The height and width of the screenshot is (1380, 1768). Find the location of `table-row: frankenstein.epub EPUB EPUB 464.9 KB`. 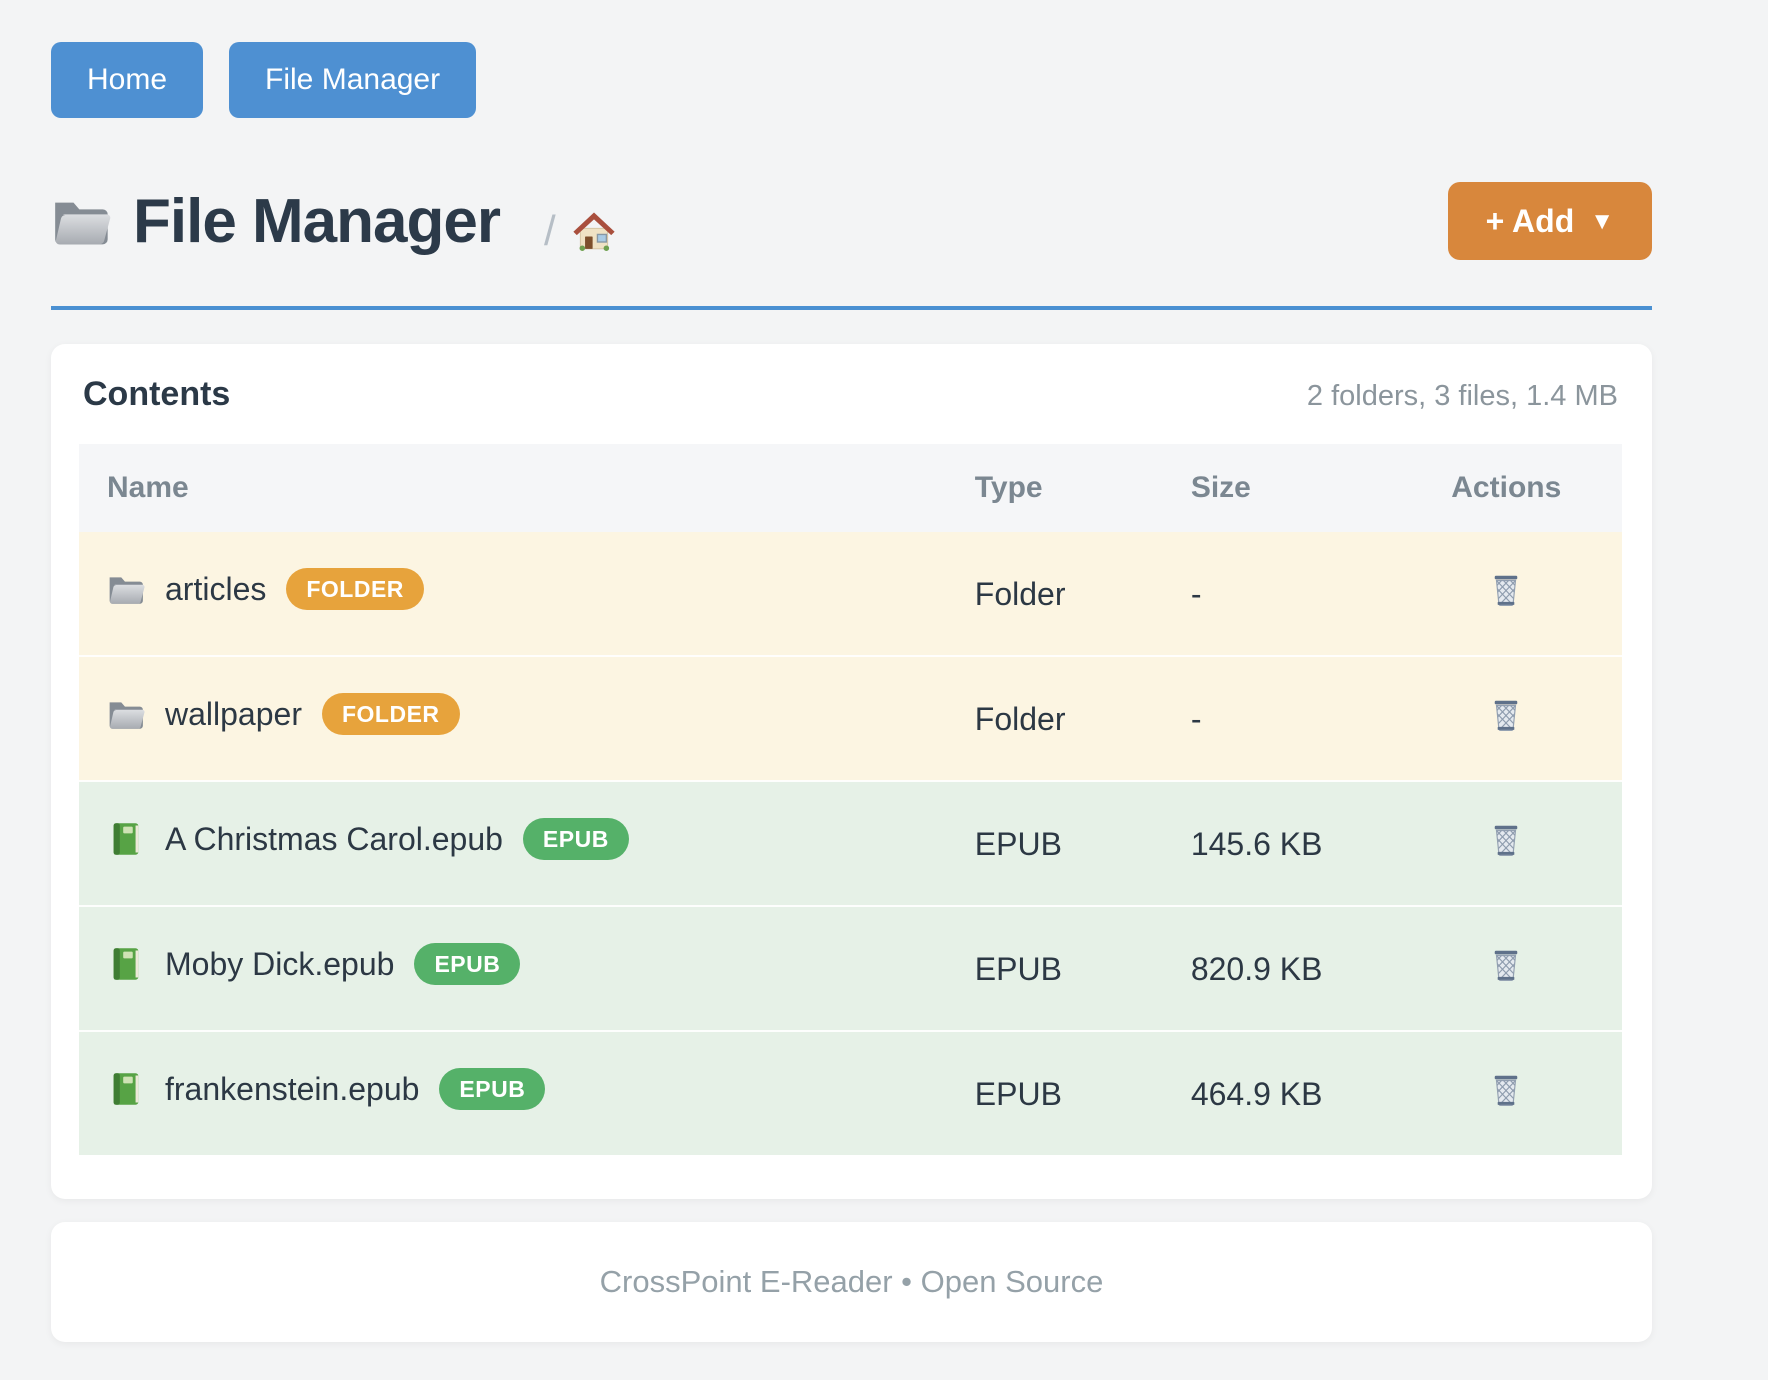

table-row: frankenstein.epub EPUB EPUB 464.9 KB is located at coordinates (850, 1093).